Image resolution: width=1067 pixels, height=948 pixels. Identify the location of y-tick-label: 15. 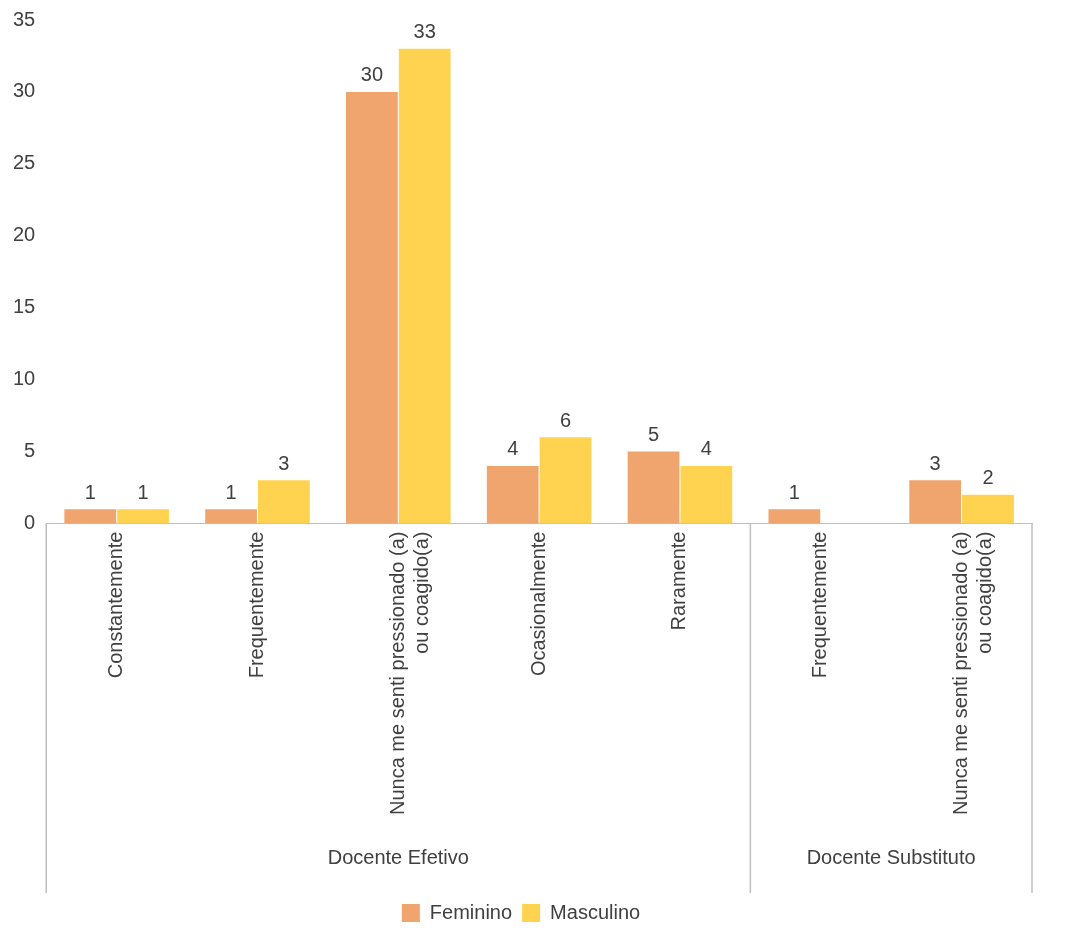
(24, 306).